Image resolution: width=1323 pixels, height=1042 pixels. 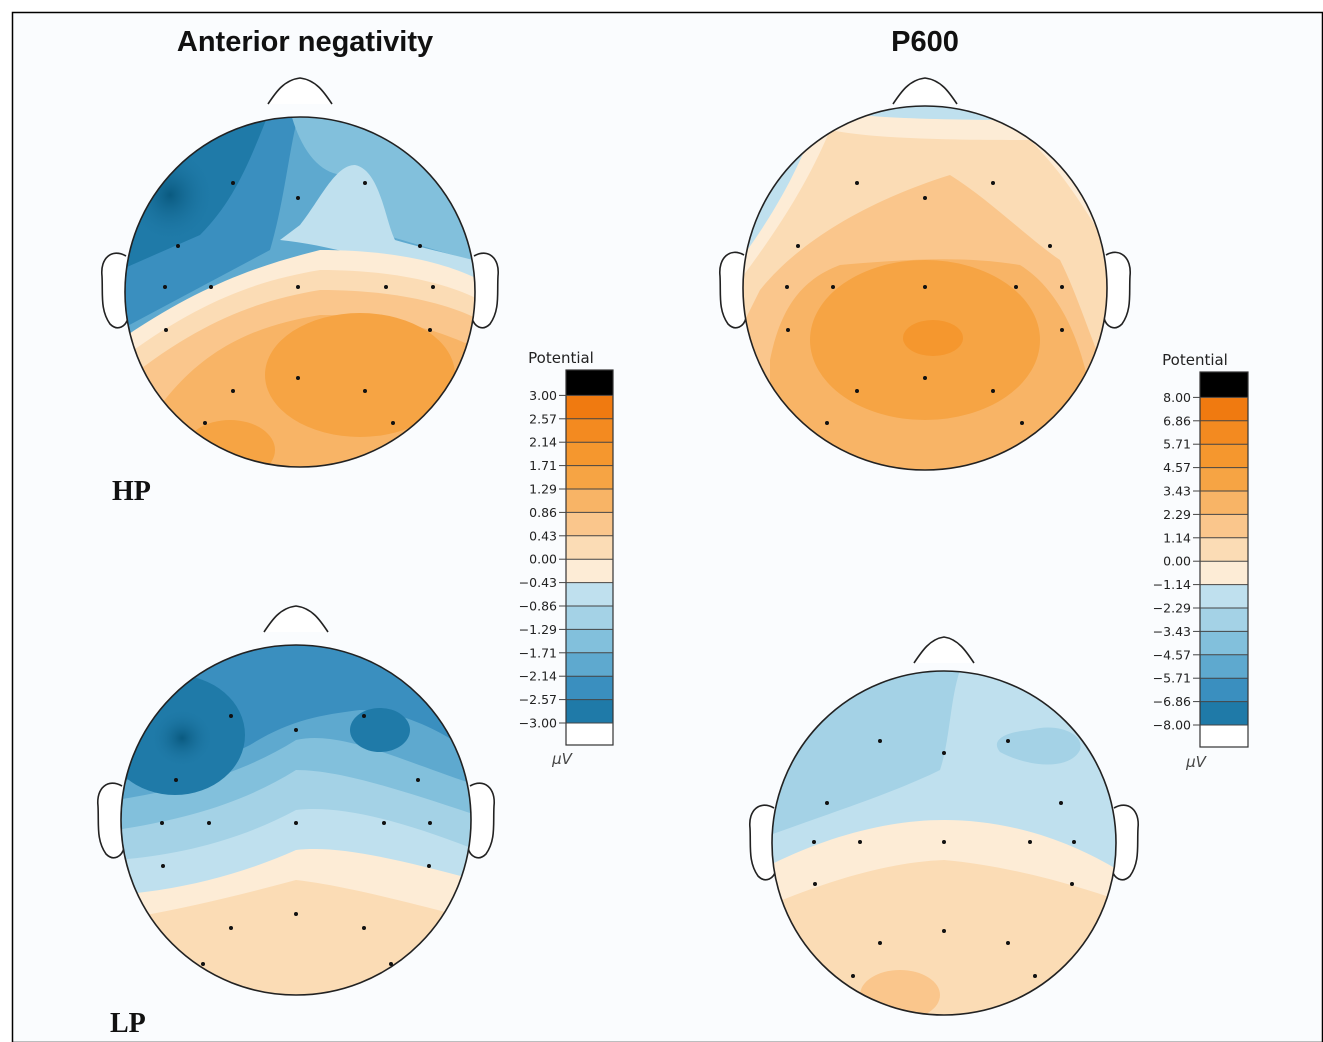 What do you see at coordinates (925, 42) in the screenshot?
I see `column-title-p600: P600` at bounding box center [925, 42].